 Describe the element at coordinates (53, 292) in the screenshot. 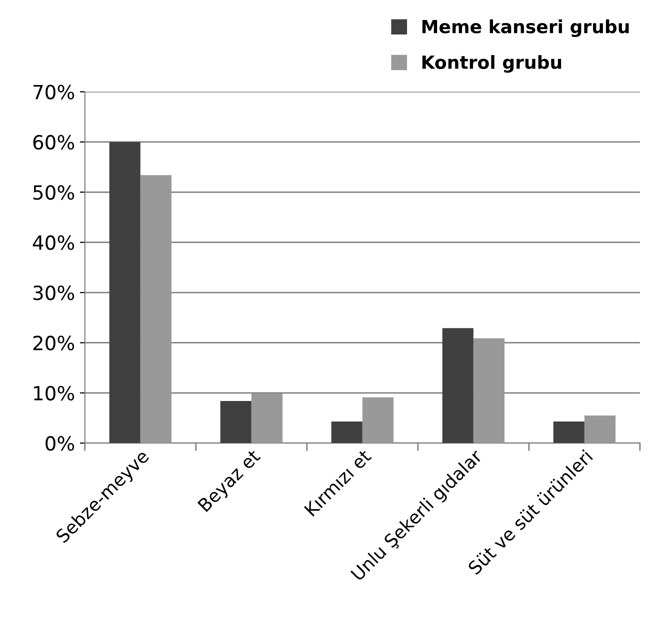

I see `y-tick-label: 30%` at that location.